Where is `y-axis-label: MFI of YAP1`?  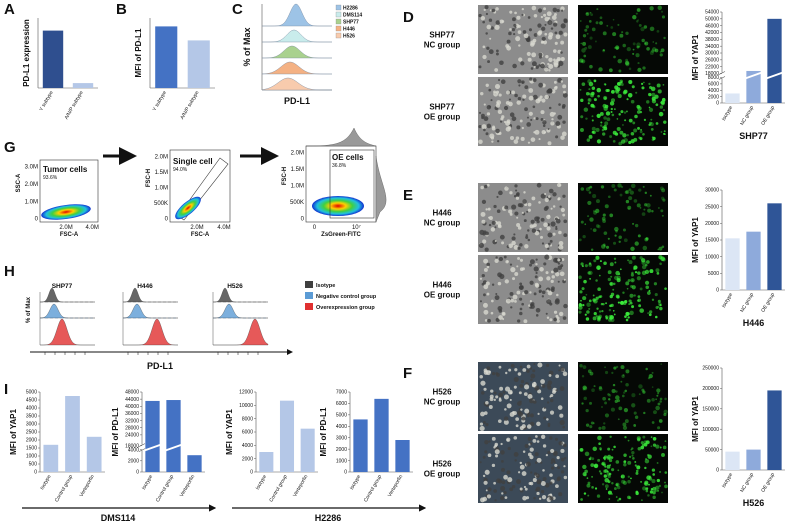
y-axis-label: MFI of YAP1 is located at coordinates (695, 240).